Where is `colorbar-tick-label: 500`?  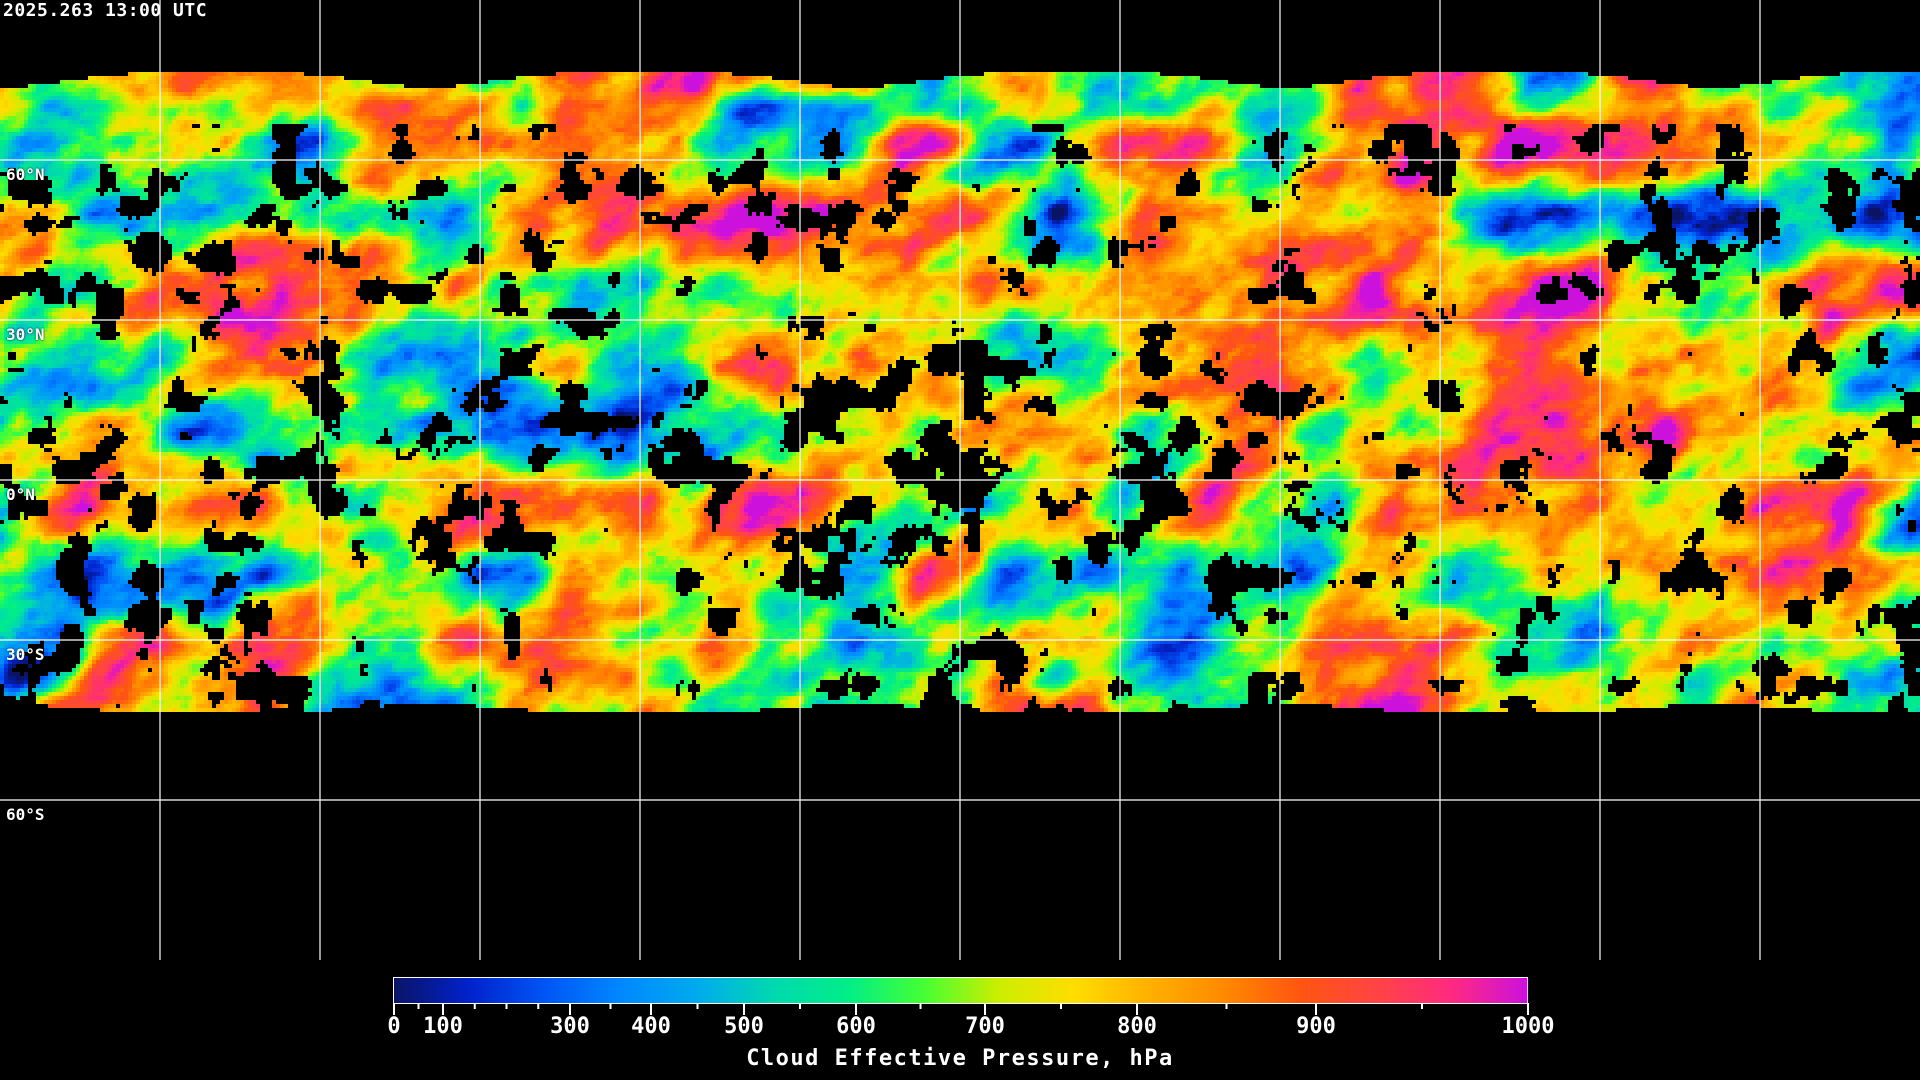 colorbar-tick-label: 500 is located at coordinates (744, 1026).